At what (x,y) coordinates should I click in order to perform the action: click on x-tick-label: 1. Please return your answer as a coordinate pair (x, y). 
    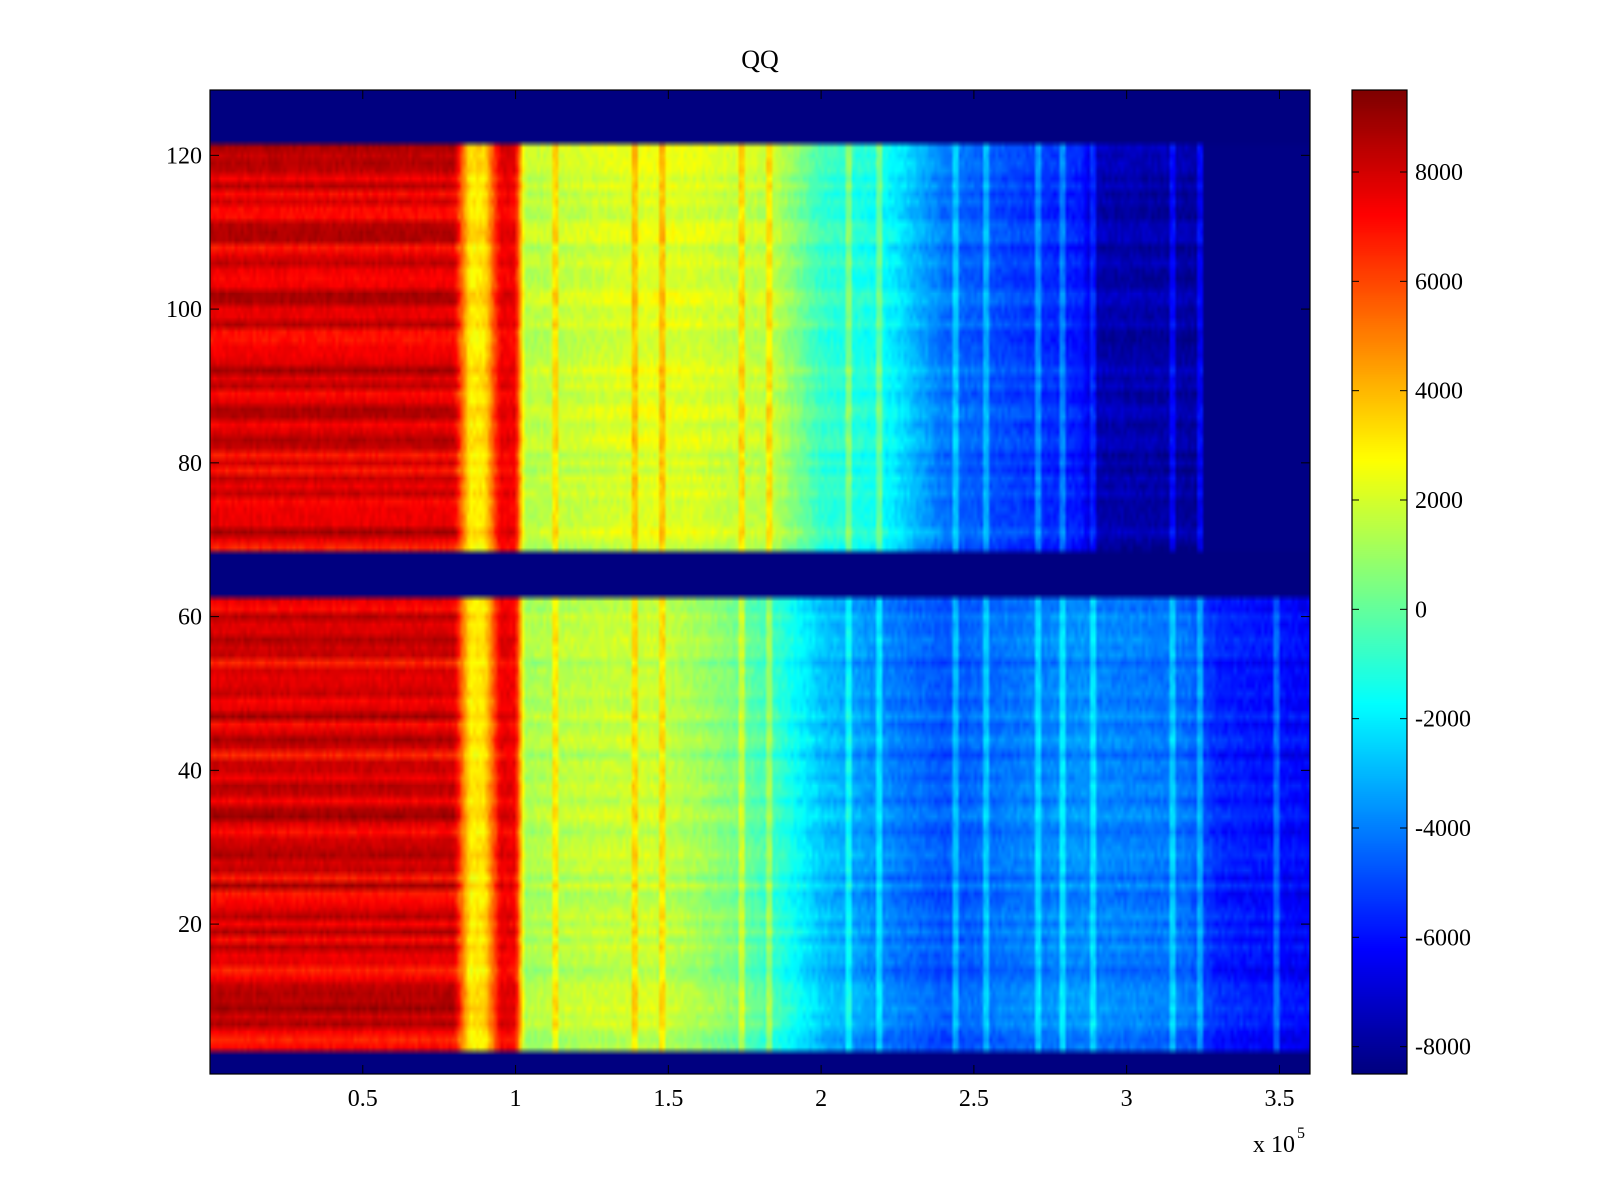
    Looking at the image, I should click on (516, 1099).